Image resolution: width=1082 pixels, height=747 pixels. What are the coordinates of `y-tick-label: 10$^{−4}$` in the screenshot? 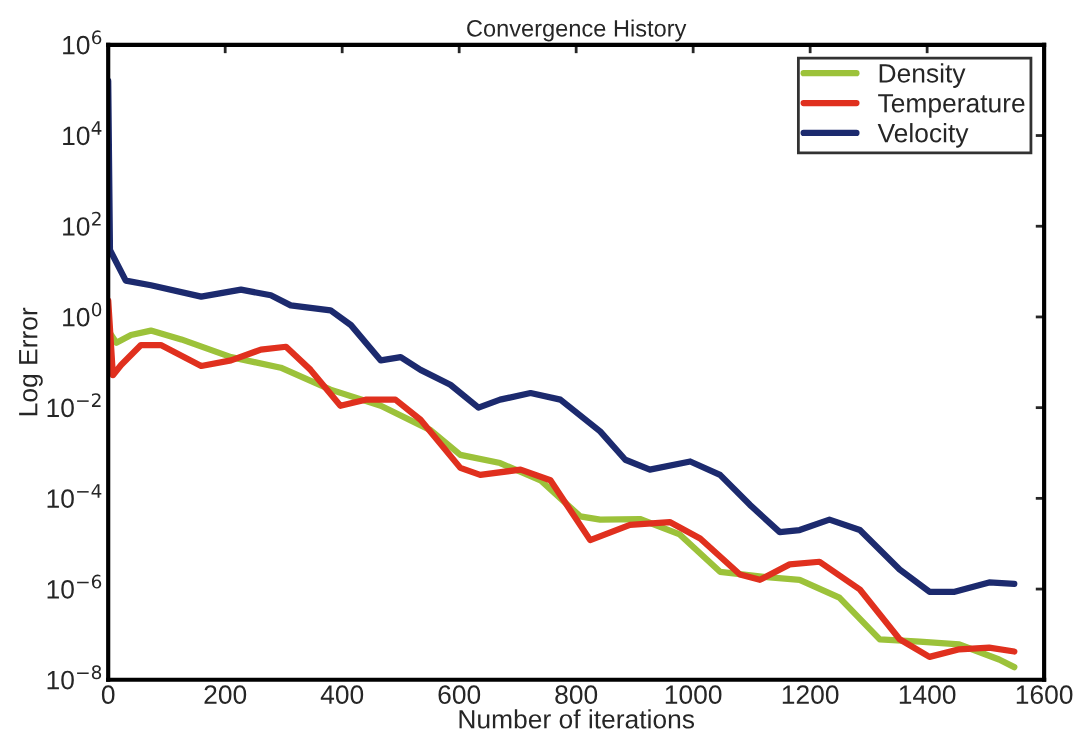 It's located at (74, 496).